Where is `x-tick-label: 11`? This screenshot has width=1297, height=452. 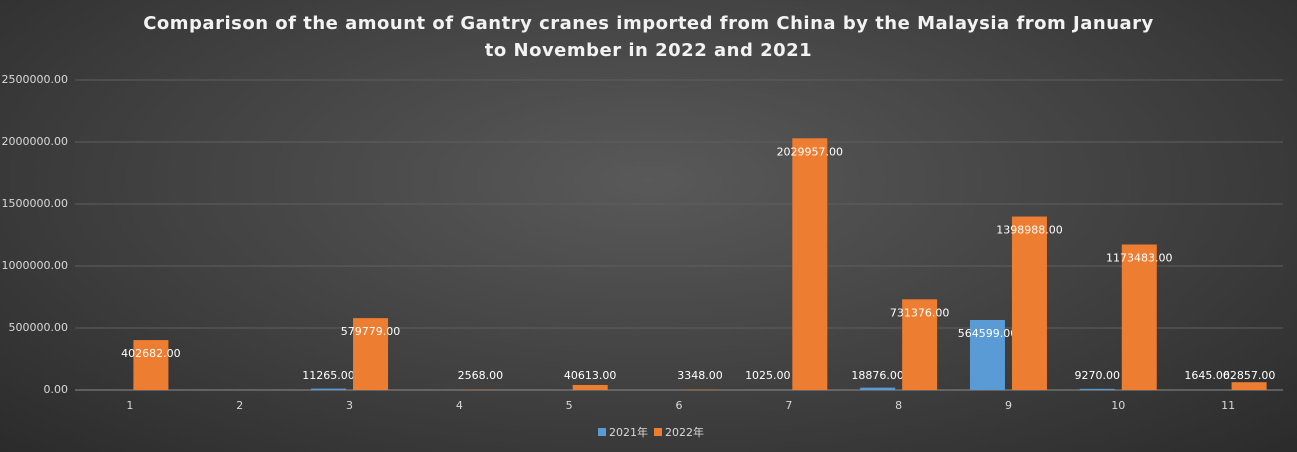
x-tick-label: 11 is located at coordinates (1228, 405).